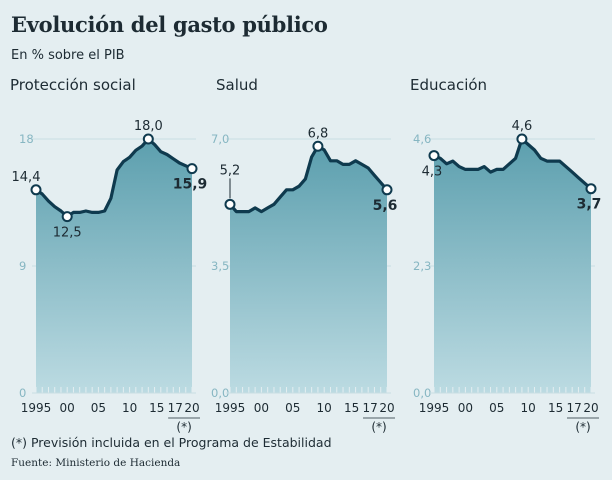 The width and height of the screenshot is (612, 480). I want to click on data-label: 12,5, so click(67, 233).